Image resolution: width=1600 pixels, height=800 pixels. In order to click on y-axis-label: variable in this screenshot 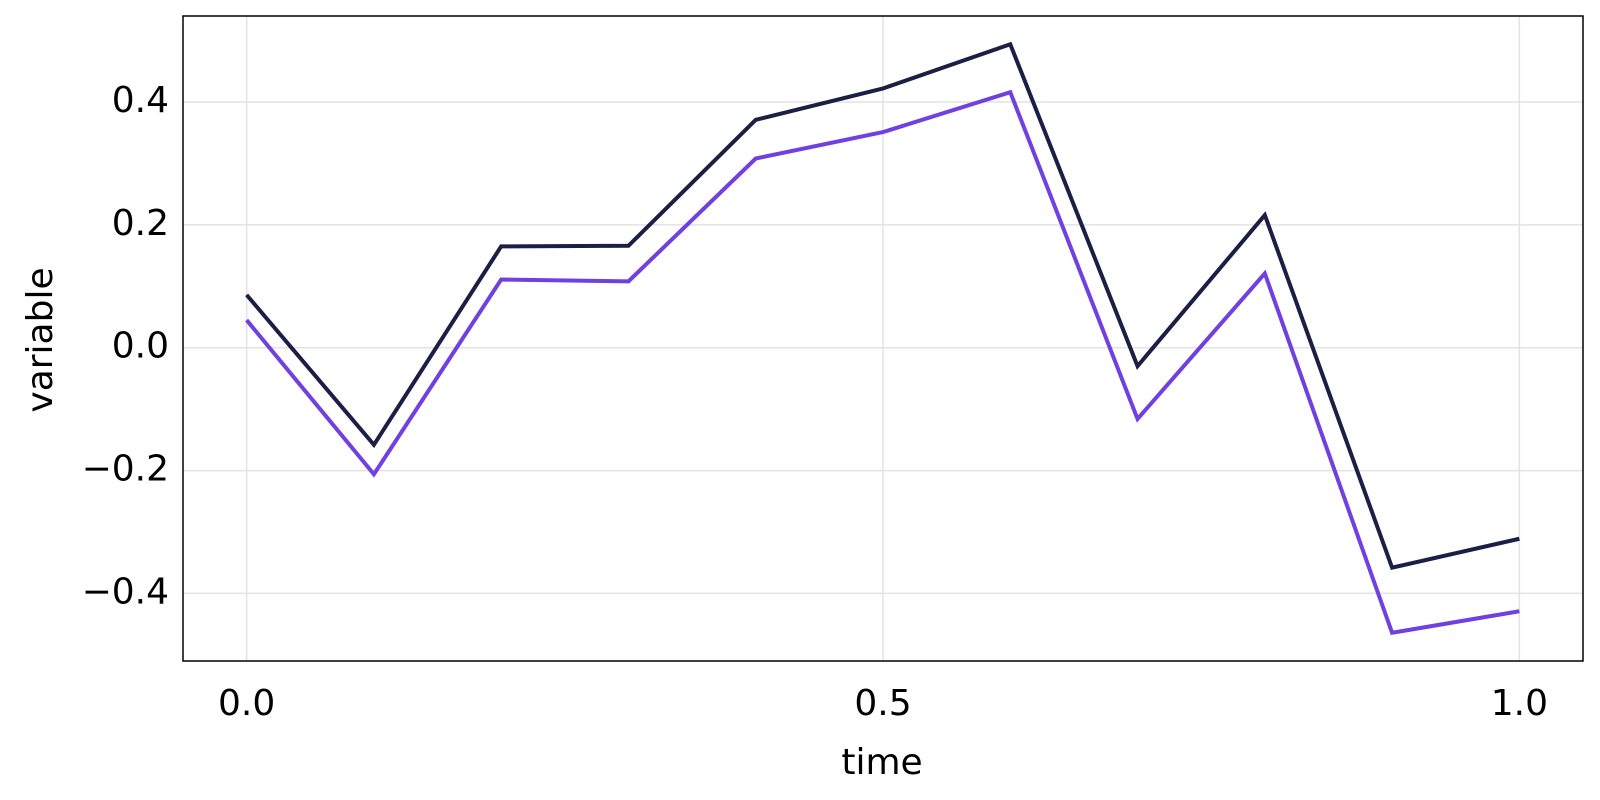, I will do `click(40, 339)`.